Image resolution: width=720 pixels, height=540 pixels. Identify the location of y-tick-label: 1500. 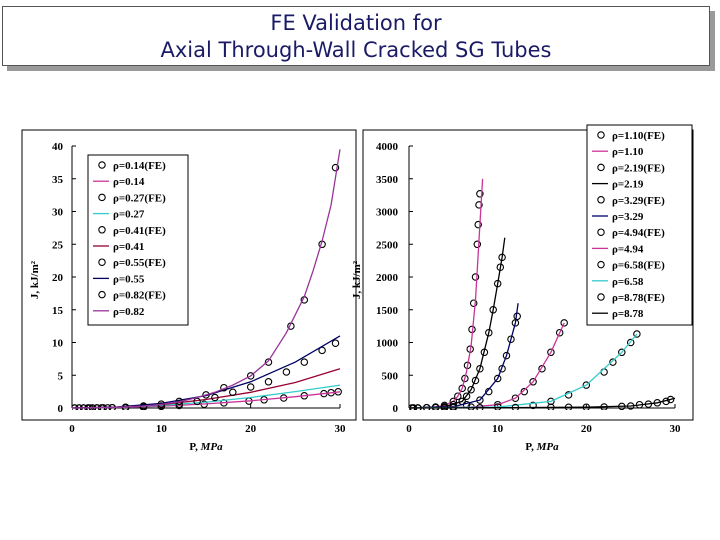
(387, 311).